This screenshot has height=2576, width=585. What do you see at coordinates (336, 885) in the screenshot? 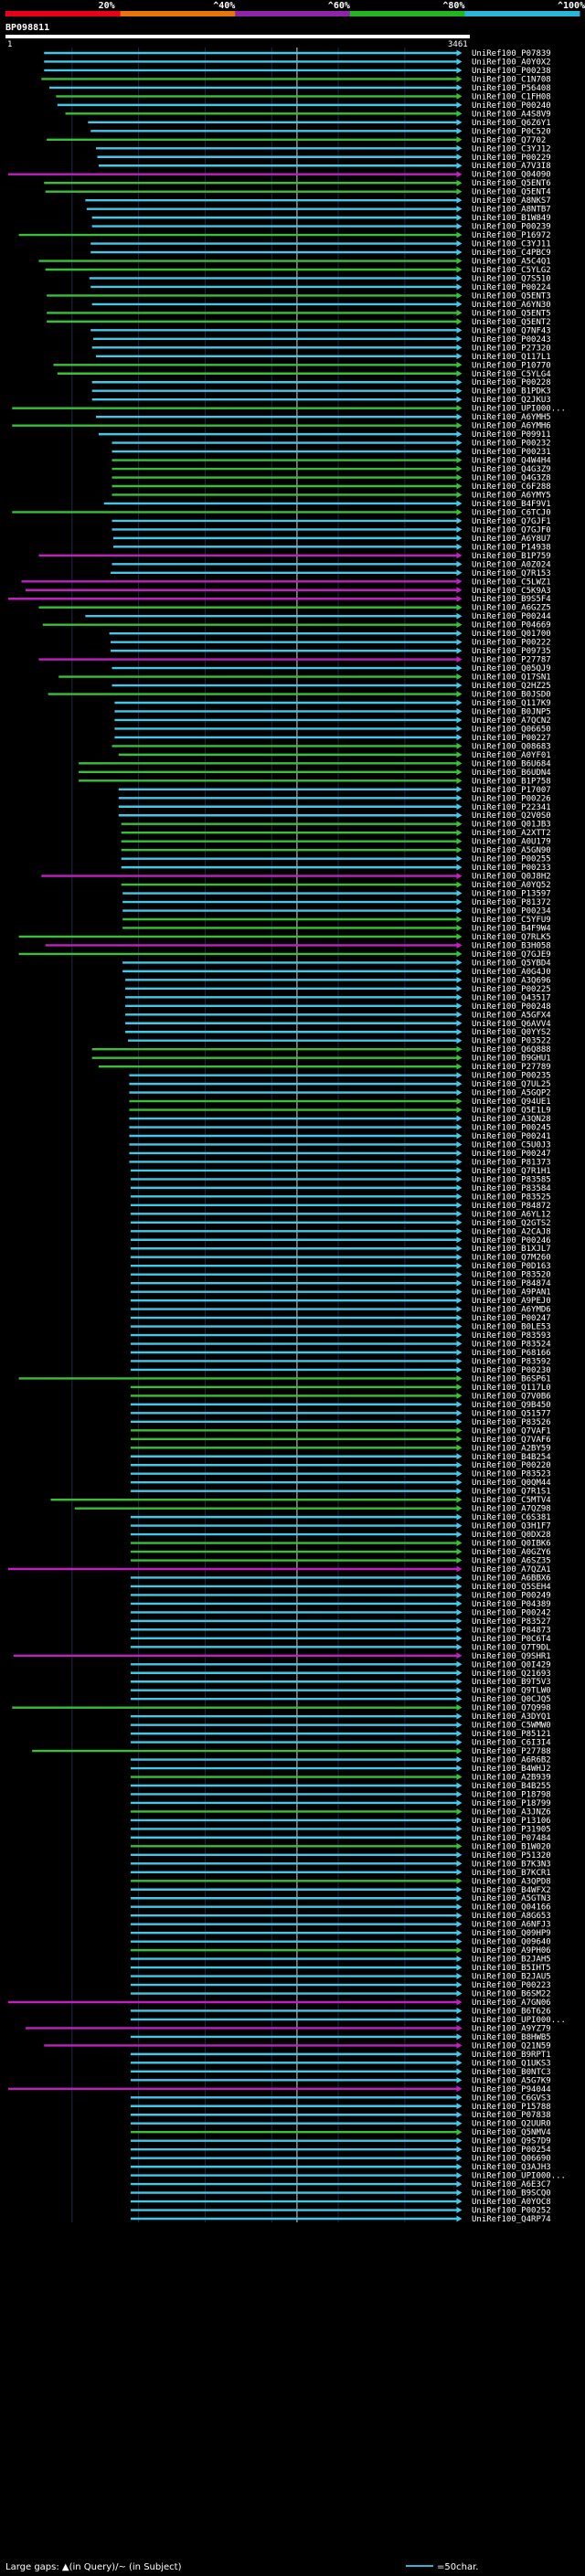
I see `hit-row: UniRef100_A0YQ52` at bounding box center [336, 885].